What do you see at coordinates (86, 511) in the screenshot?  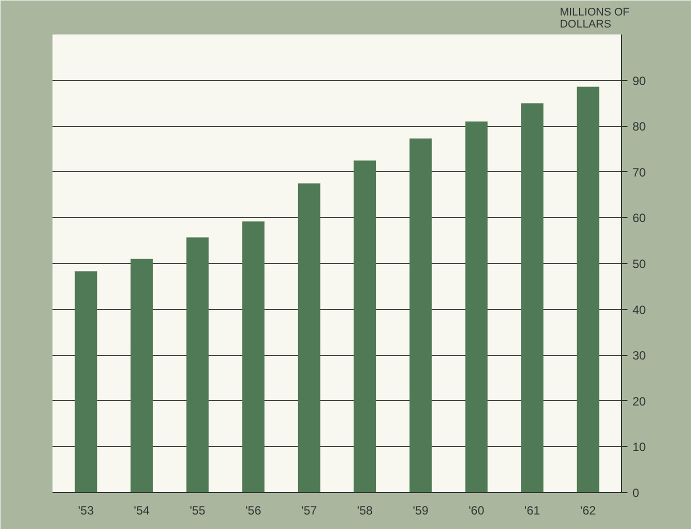 I see `x-tick-label: '53` at bounding box center [86, 511].